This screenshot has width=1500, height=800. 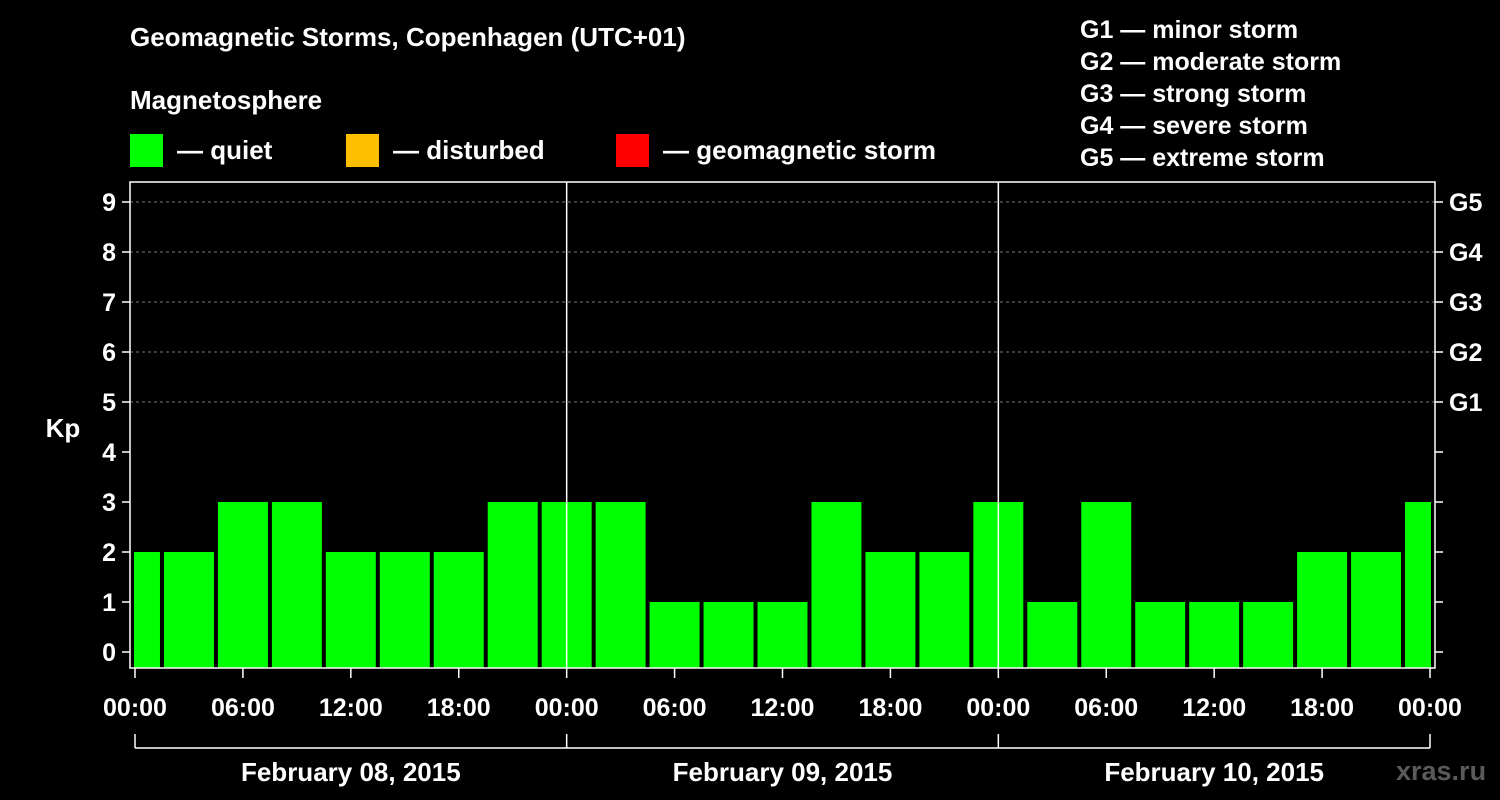 I want to click on day-label: February 09, 2015, so click(x=783, y=772).